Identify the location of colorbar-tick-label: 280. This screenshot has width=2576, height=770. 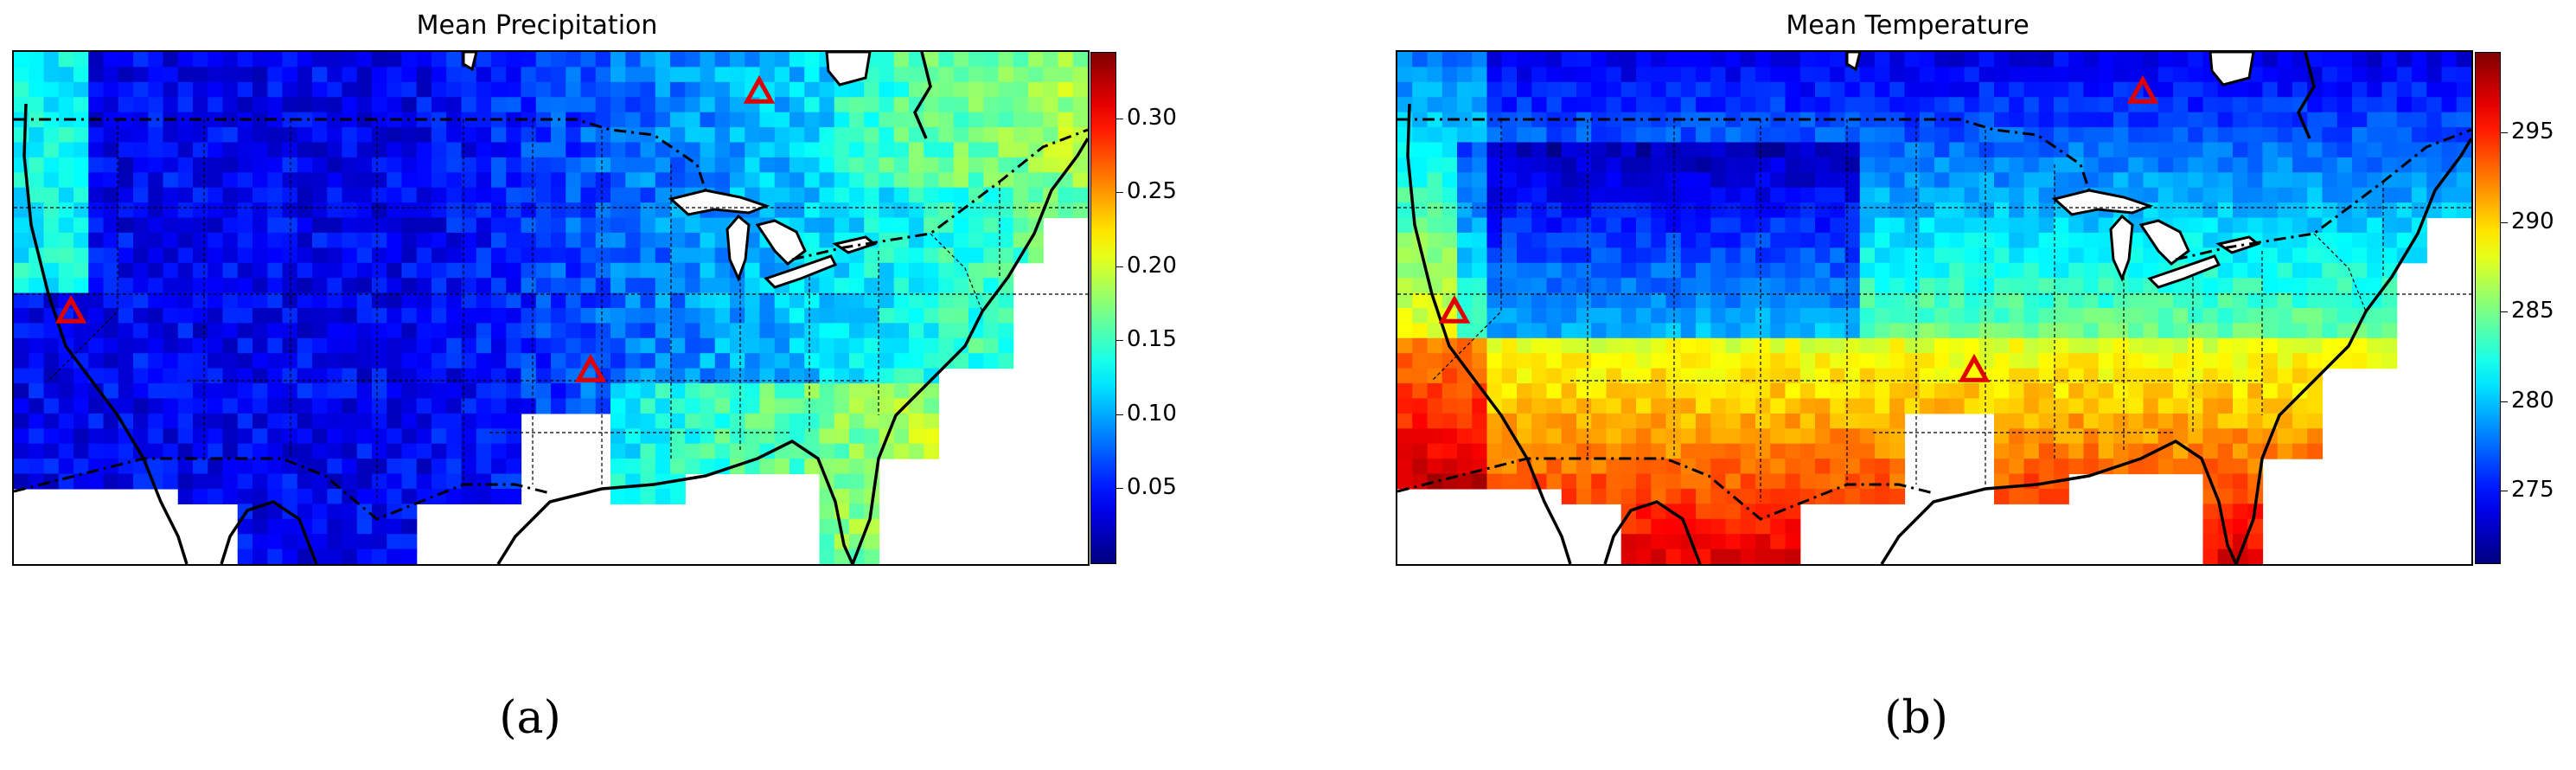
(2532, 400).